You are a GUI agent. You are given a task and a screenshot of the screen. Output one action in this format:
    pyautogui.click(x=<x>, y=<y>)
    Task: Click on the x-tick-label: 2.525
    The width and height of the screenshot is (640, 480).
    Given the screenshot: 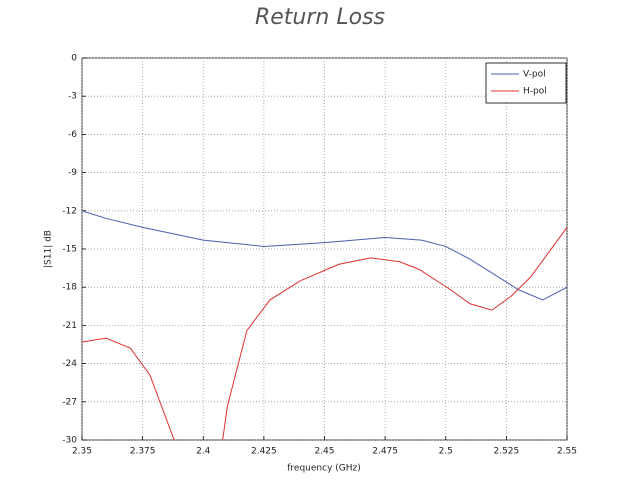 What is the action you would take?
    pyautogui.click(x=506, y=452)
    